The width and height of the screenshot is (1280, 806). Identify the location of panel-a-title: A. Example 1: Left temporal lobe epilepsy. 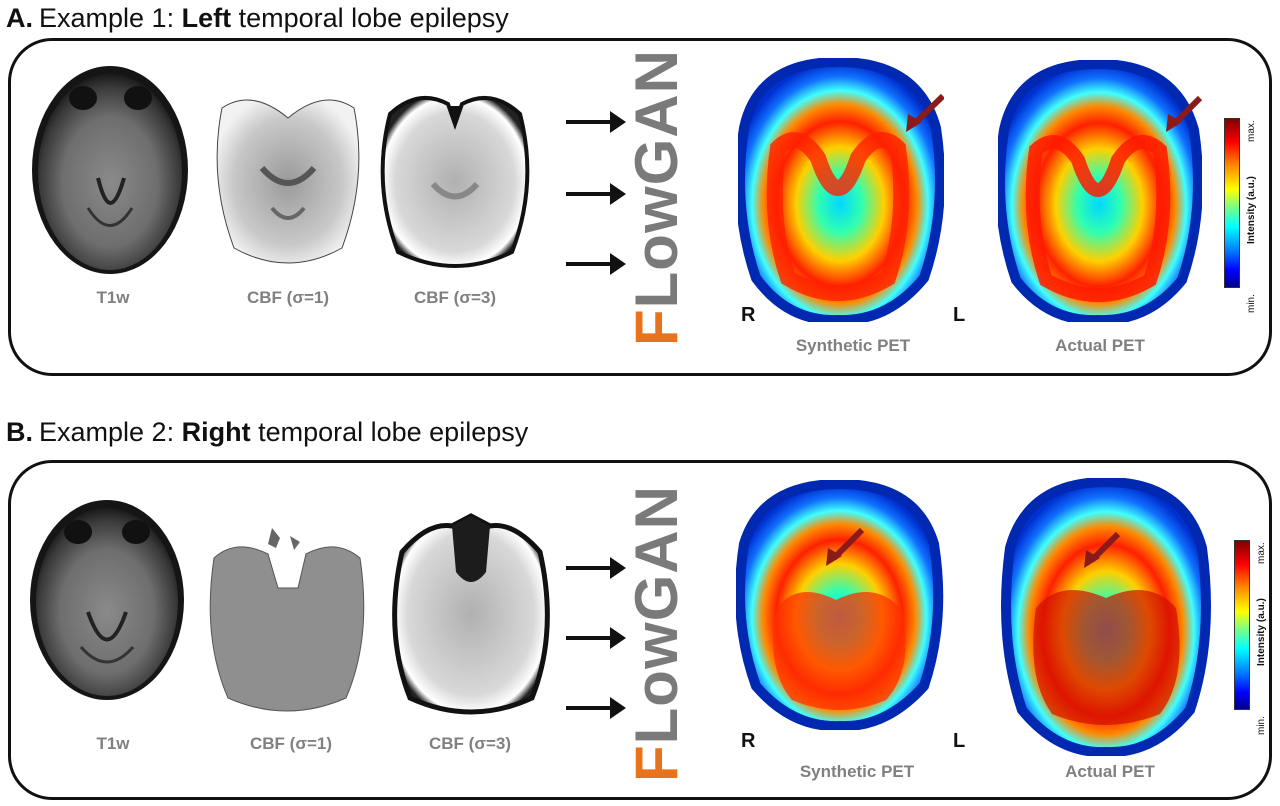
(257, 18).